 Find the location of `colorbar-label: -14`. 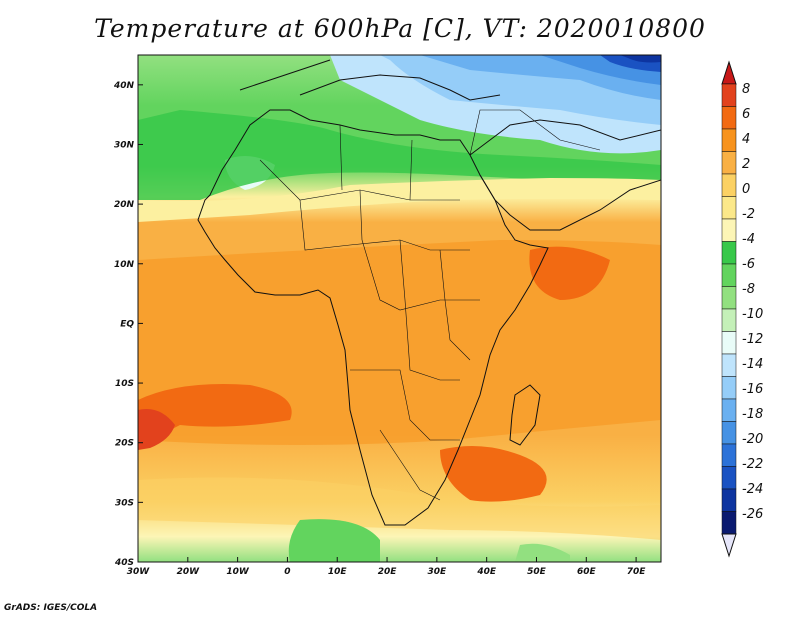

colorbar-label: -14 is located at coordinates (752, 364).